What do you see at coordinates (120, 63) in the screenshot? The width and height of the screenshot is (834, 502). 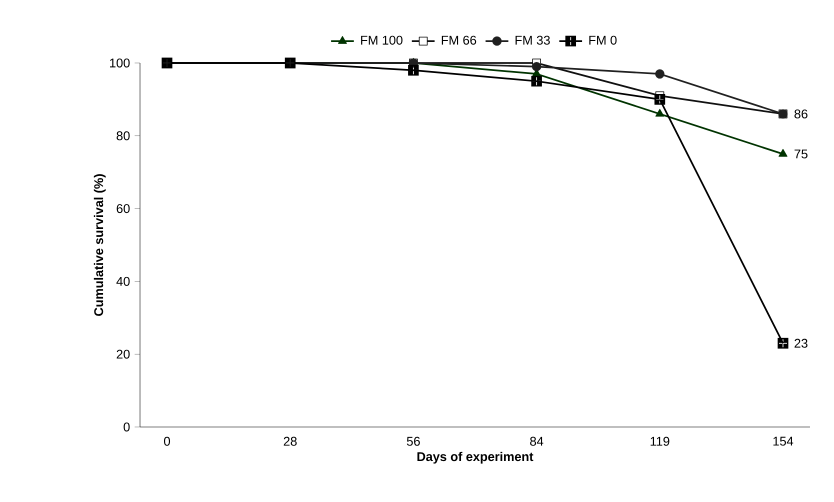 I see `y-tick-label: 100` at bounding box center [120, 63].